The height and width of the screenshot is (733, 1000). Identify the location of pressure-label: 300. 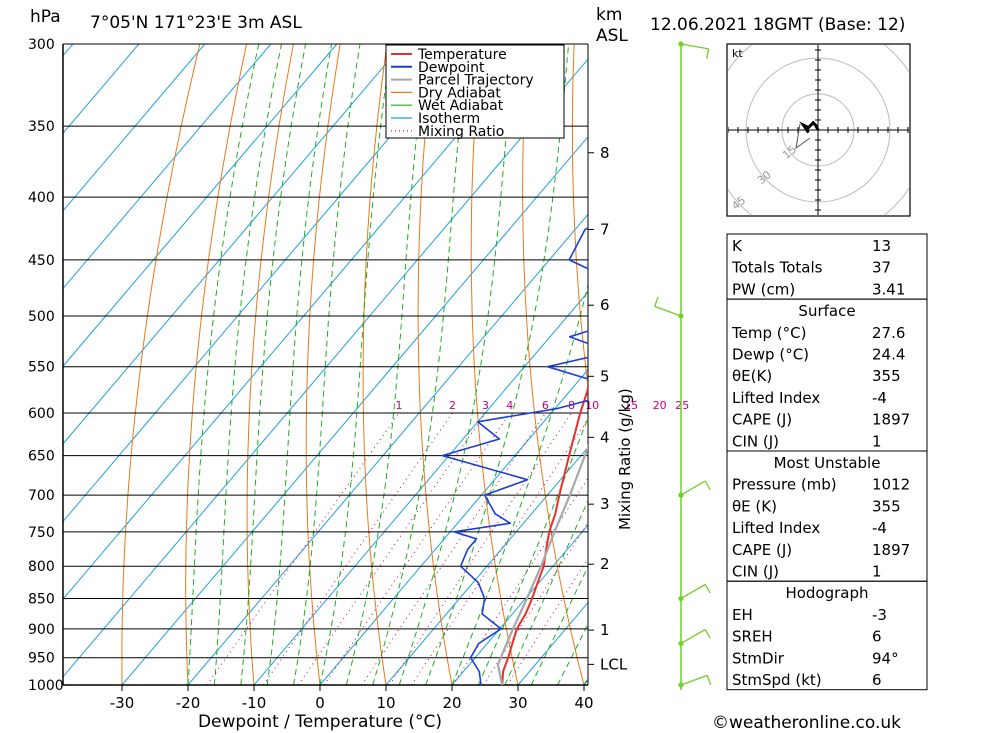
(41, 45).